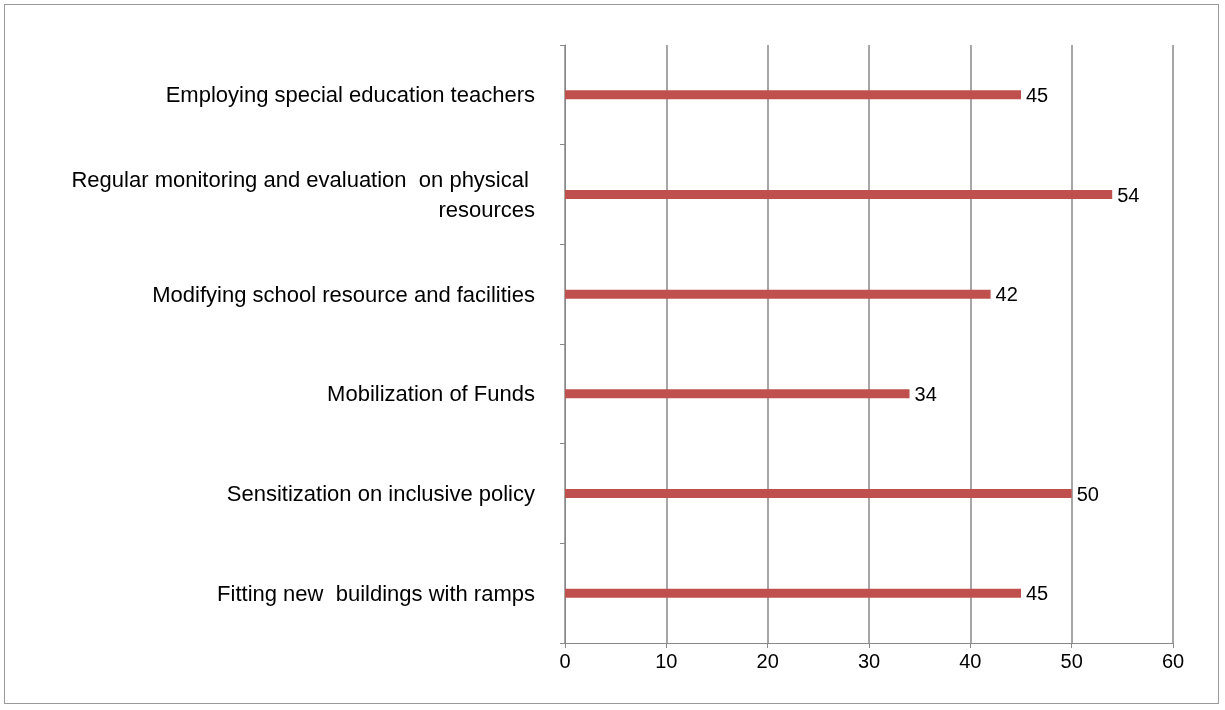 The width and height of the screenshot is (1225, 710). Describe the element at coordinates (1128, 194) in the screenshot. I see `data-label: 54` at that location.